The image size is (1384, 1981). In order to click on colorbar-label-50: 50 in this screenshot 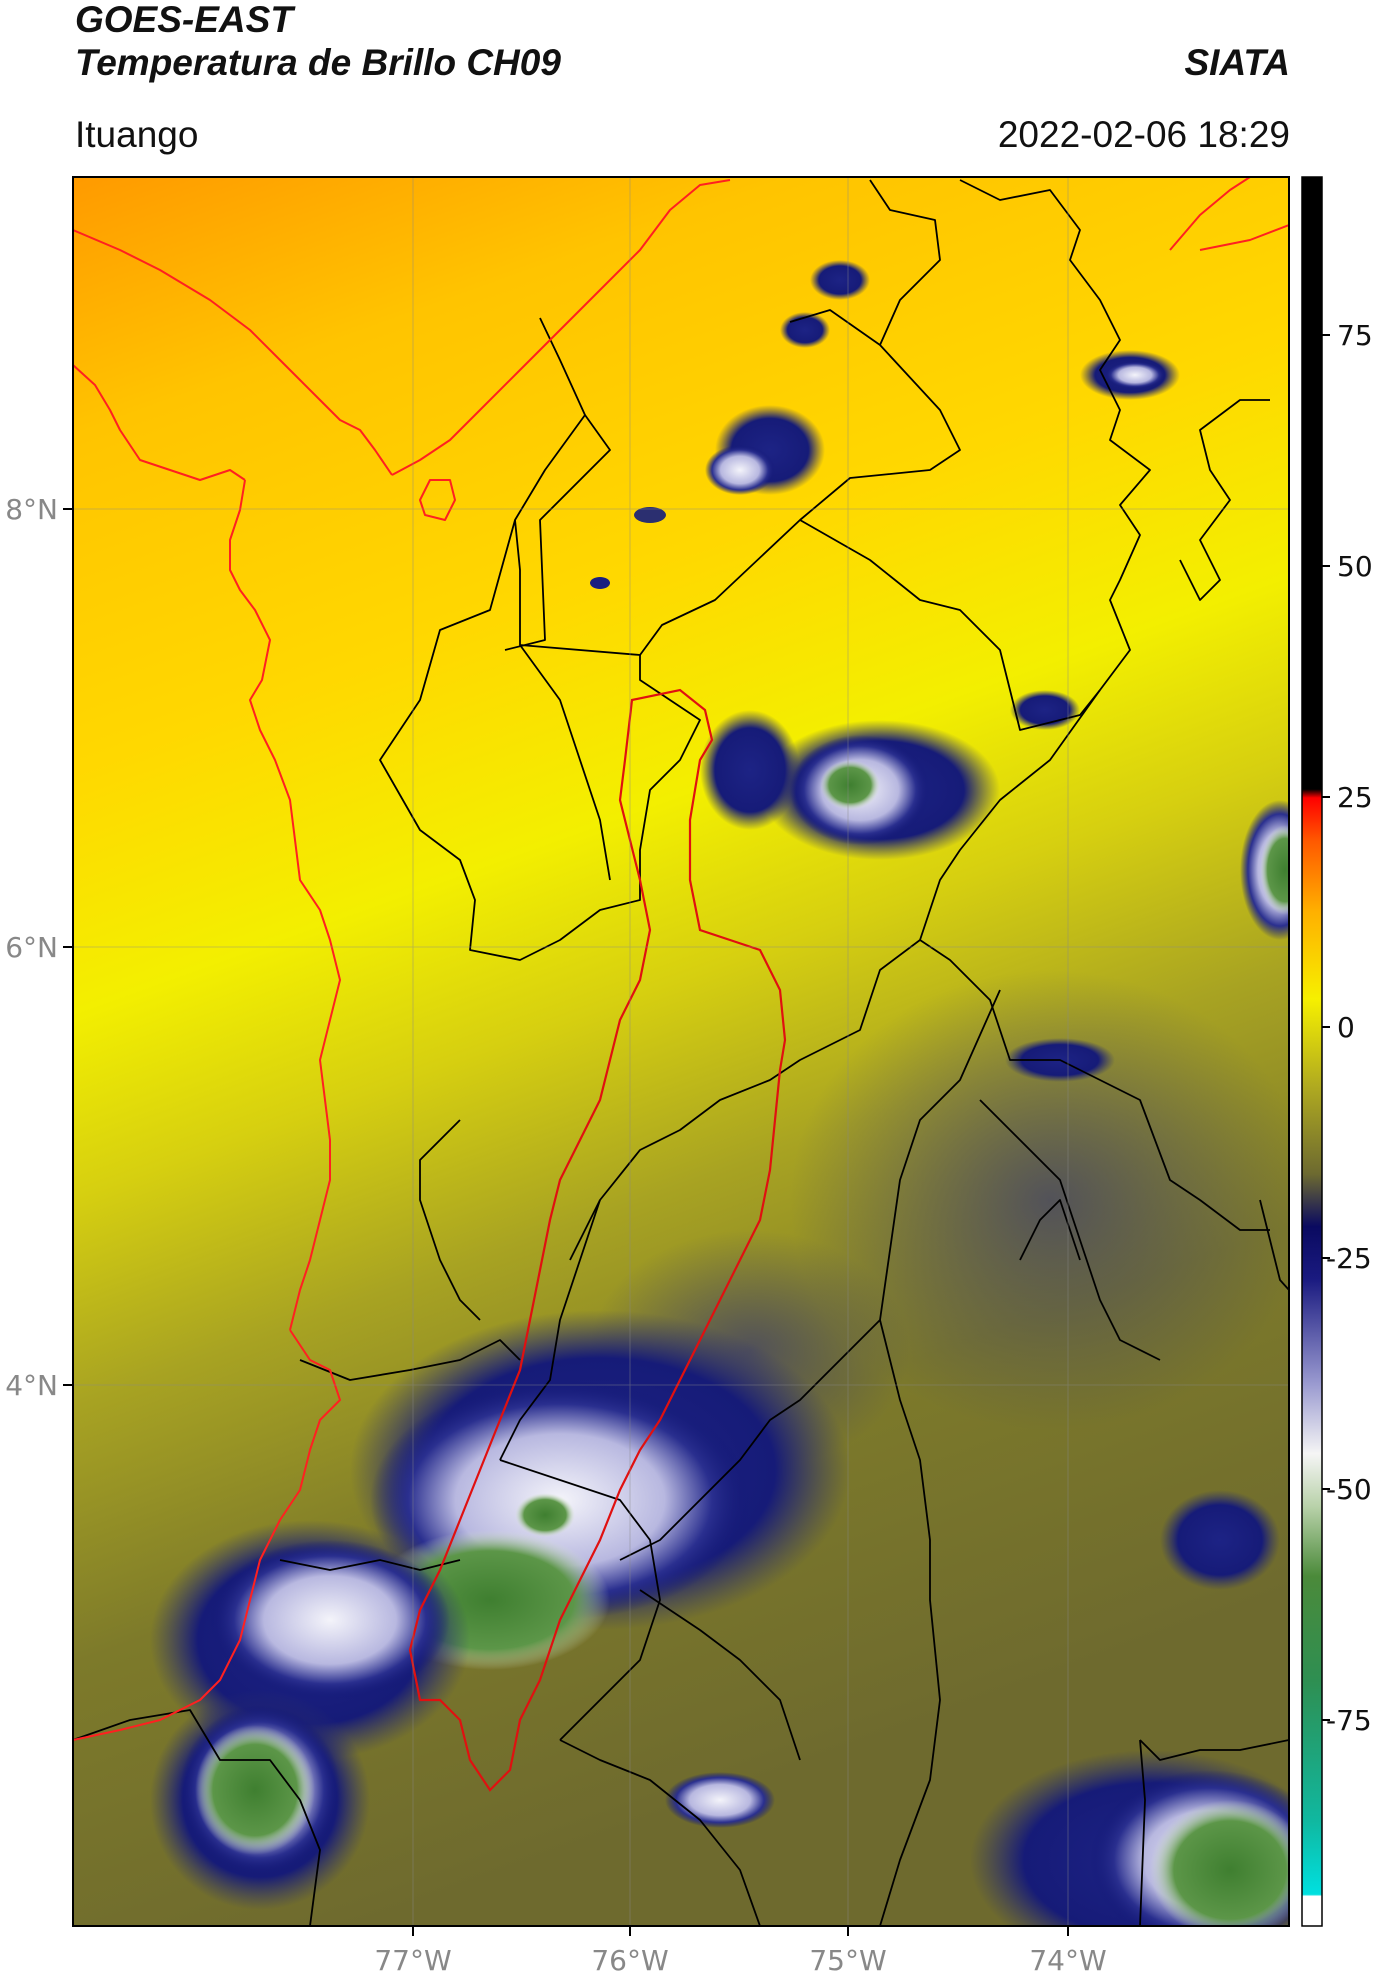, I will do `click(1355, 566)`.